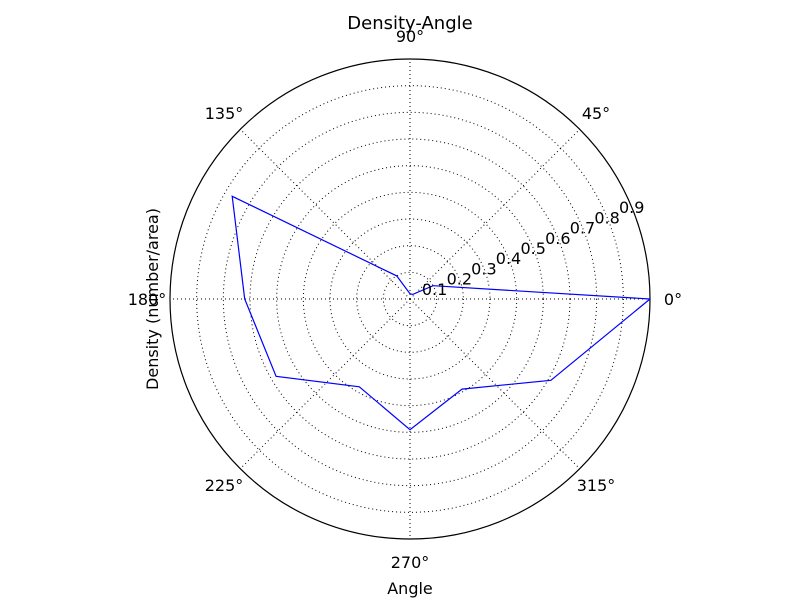 The image size is (800, 600). I want to click on radial-tick-label-5: 0.5, so click(532, 248).